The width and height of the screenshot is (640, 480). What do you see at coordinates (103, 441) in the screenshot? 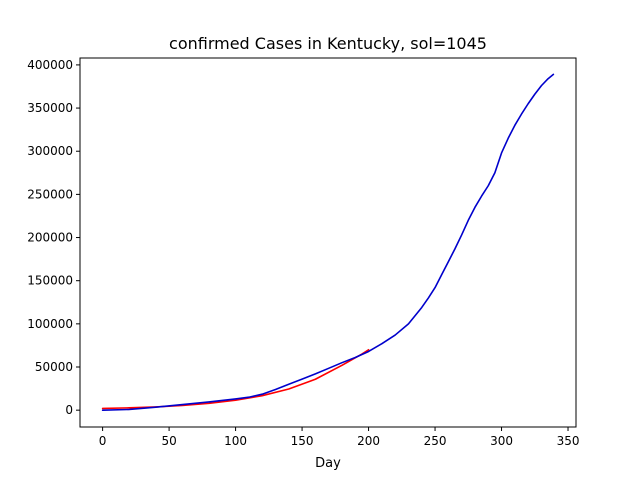
I see `x-tick-label: 0` at bounding box center [103, 441].